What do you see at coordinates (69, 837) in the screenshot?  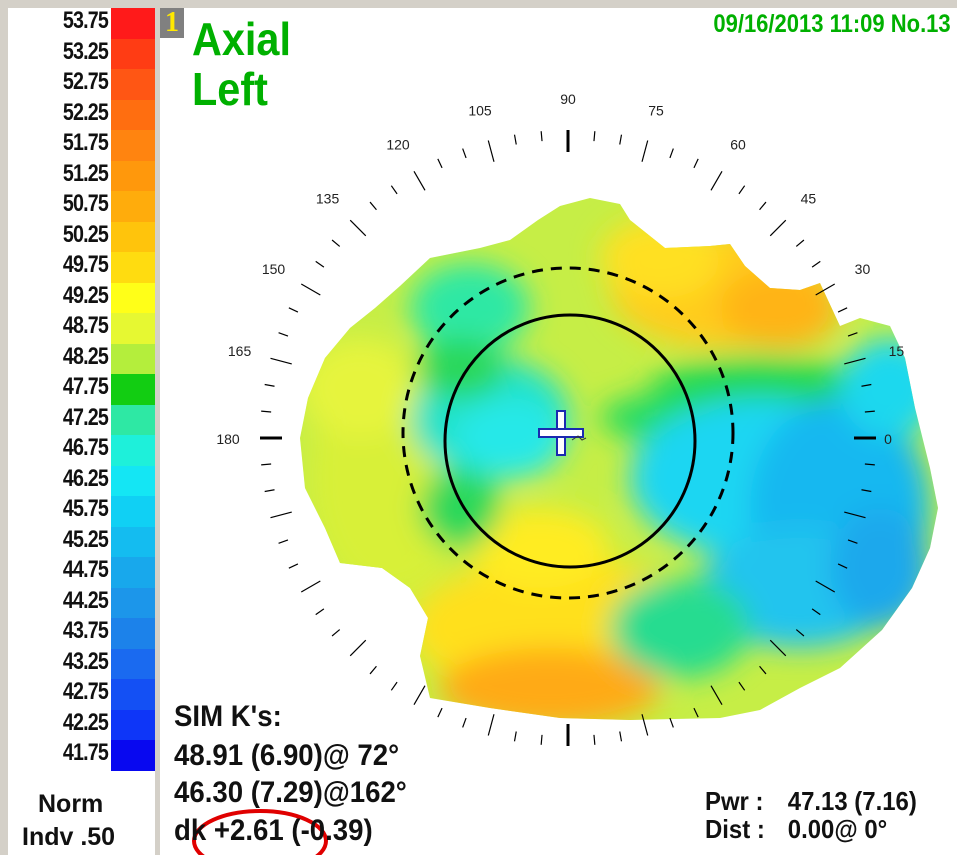 I see `scale-step-label: Indv .50` at bounding box center [69, 837].